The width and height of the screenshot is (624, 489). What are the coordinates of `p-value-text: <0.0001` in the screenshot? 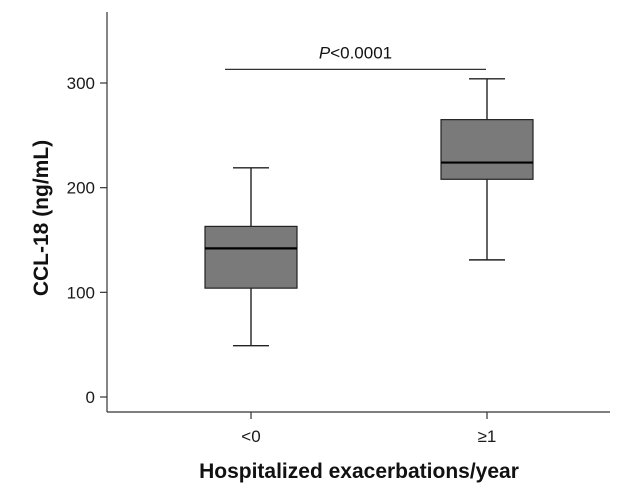 It's located at (361, 52).